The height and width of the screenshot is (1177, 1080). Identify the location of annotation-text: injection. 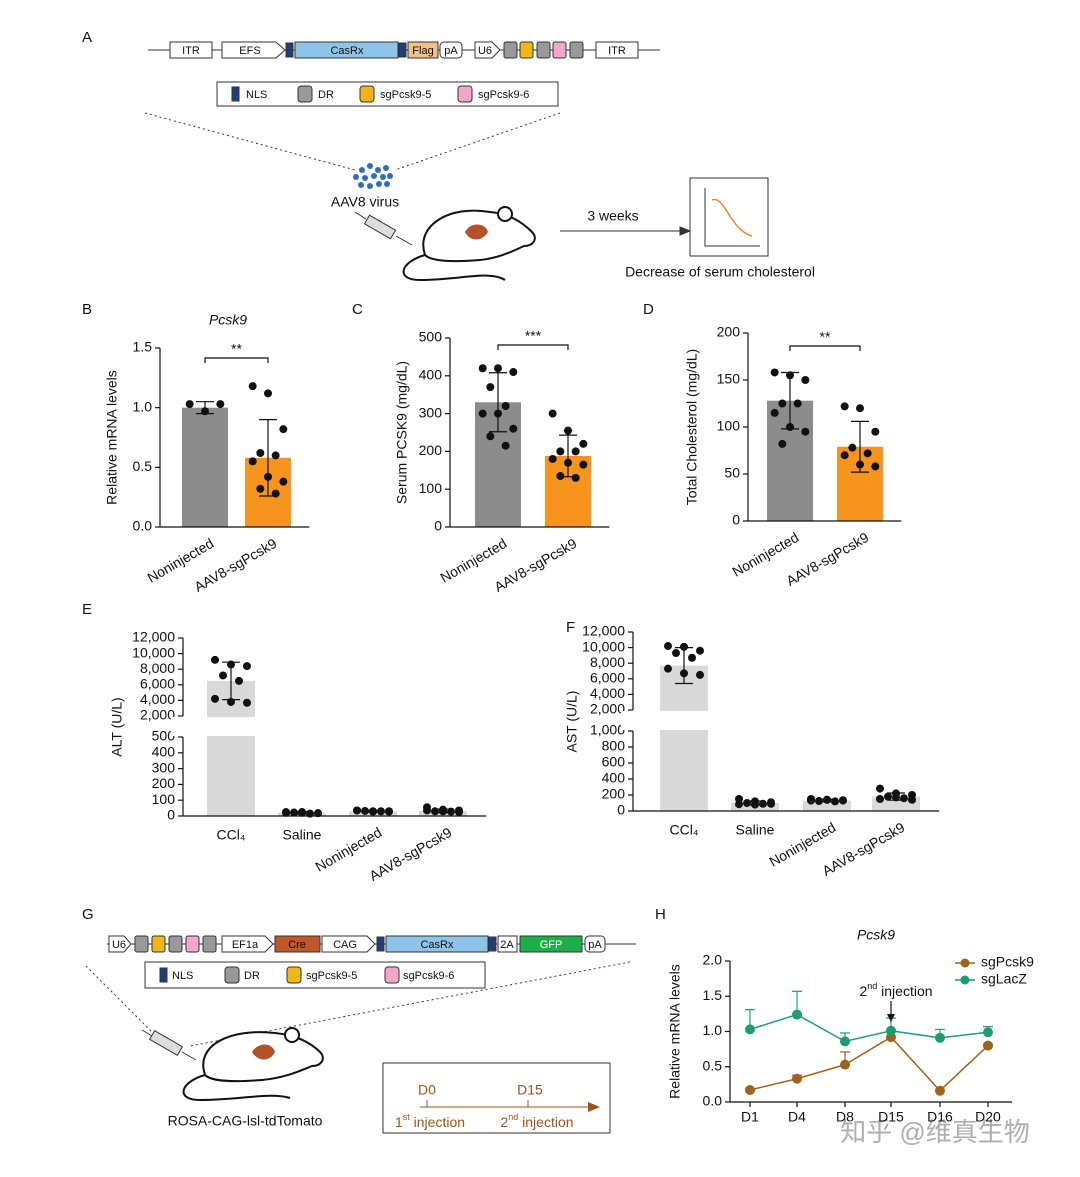
(904, 991).